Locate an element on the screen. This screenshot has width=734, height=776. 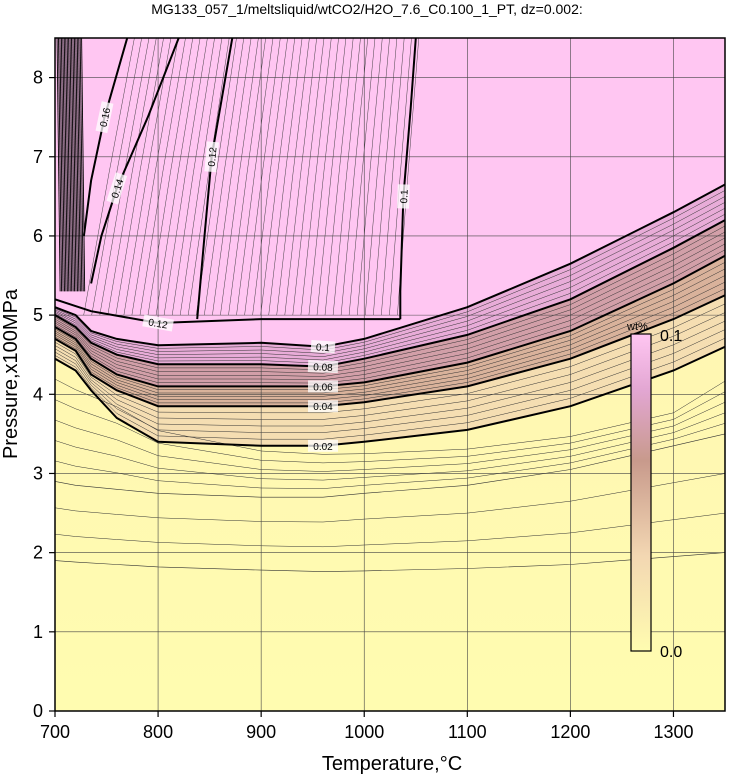
x-axis-ticks: 700 800 900 1000 1100 1200 1300 is located at coordinates (366, 726).